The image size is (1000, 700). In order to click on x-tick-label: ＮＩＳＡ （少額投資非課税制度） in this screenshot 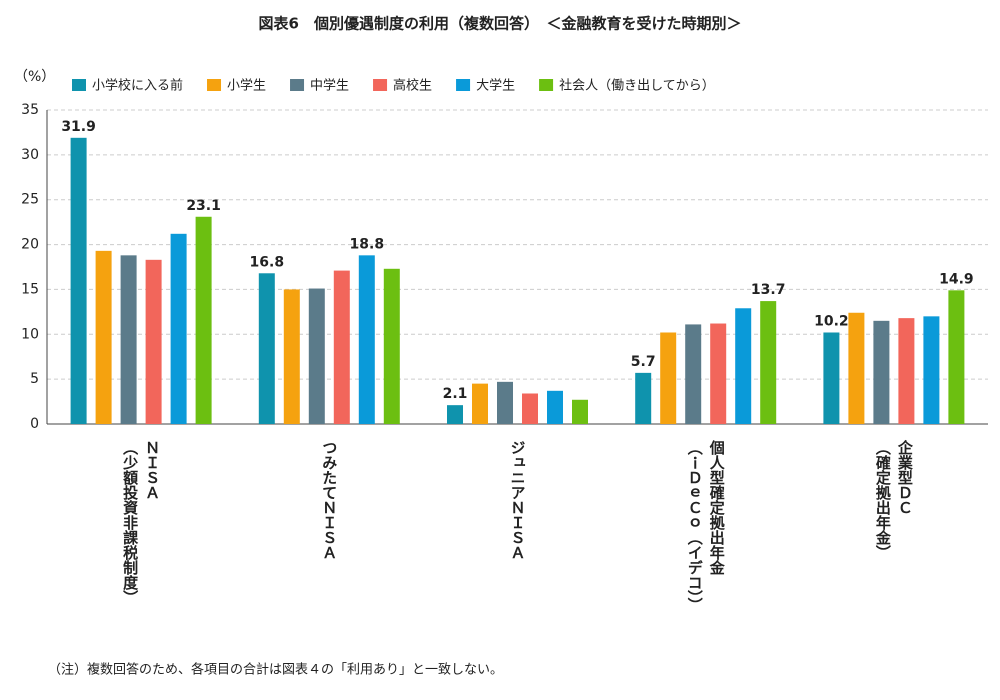, I will do `click(141, 522)`.